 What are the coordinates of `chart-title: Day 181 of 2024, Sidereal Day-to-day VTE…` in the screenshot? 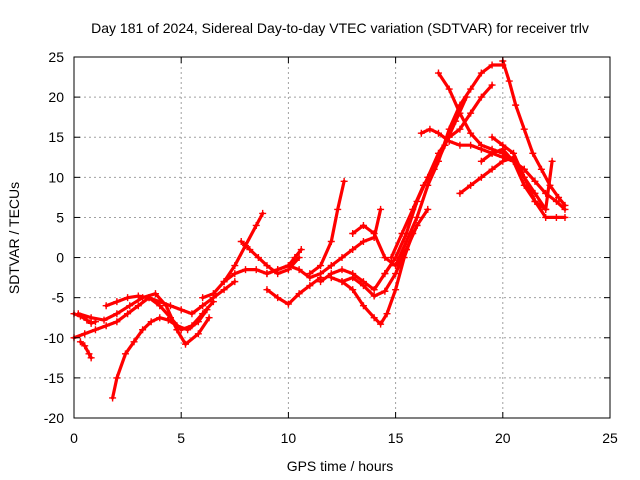 It's located at (340, 28).